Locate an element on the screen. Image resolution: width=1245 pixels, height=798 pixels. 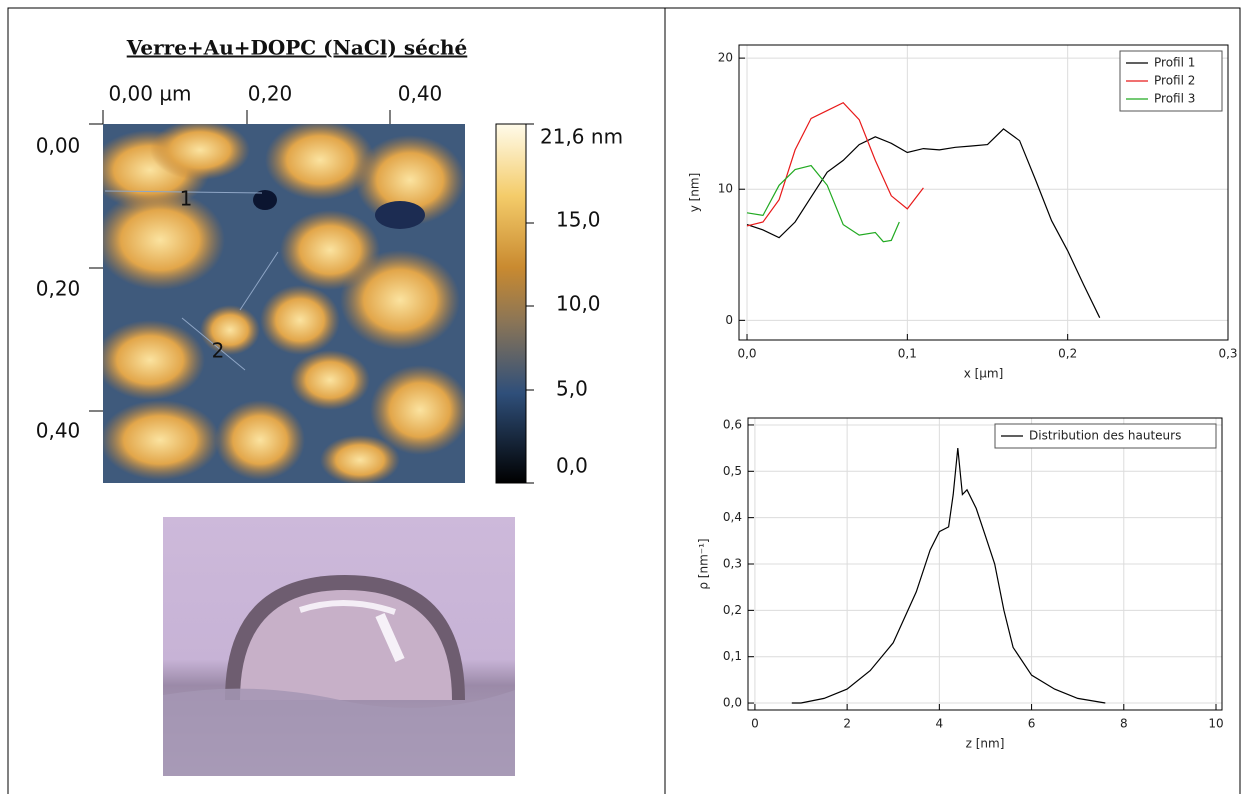
colorbar-tick: 21,6 nm is located at coordinates (581, 137).